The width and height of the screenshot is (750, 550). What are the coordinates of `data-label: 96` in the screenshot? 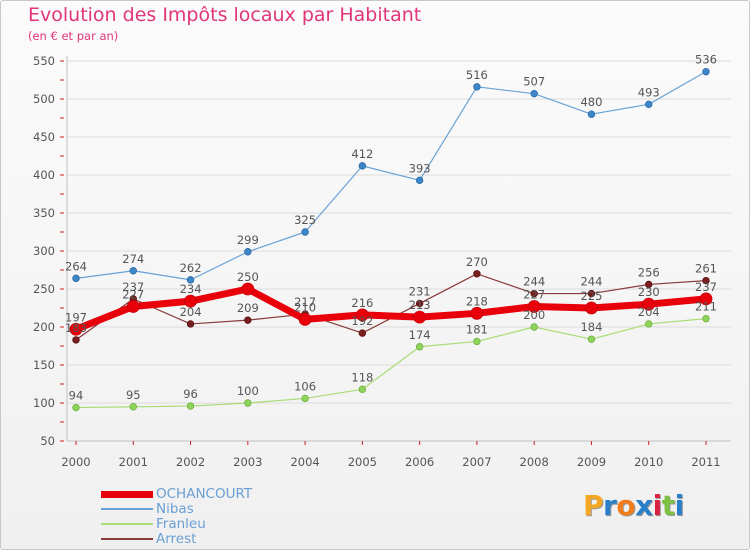 It's located at (190, 394).